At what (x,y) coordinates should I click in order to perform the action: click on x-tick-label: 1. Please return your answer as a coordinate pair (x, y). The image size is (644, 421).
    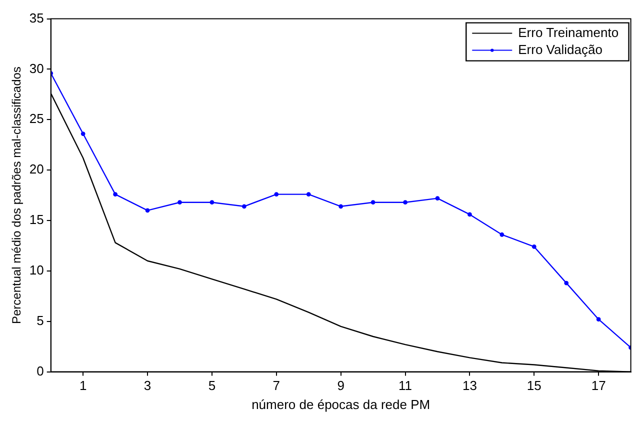
    Looking at the image, I should click on (83, 386).